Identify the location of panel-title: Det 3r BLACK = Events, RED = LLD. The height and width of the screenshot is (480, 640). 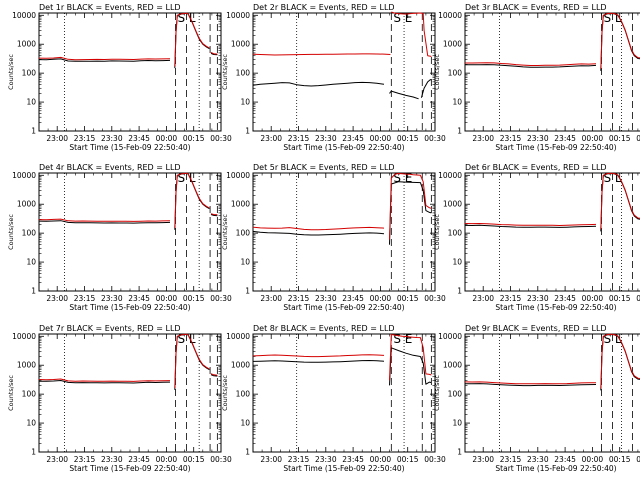
(536, 7).